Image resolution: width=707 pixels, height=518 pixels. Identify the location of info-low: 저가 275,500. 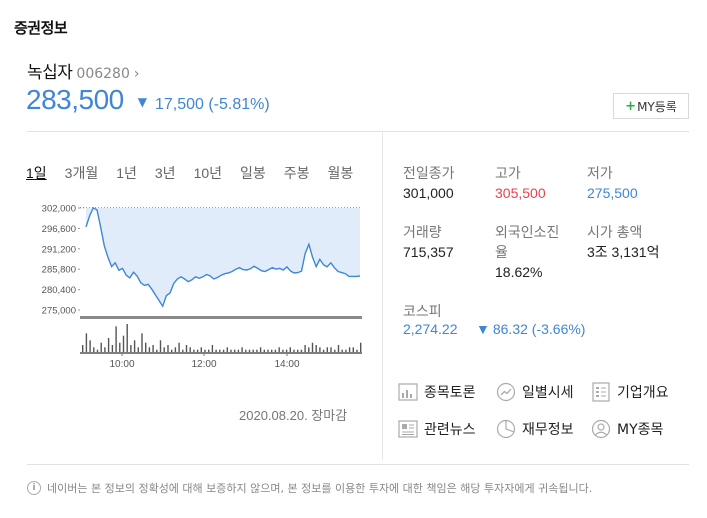
(612, 183).